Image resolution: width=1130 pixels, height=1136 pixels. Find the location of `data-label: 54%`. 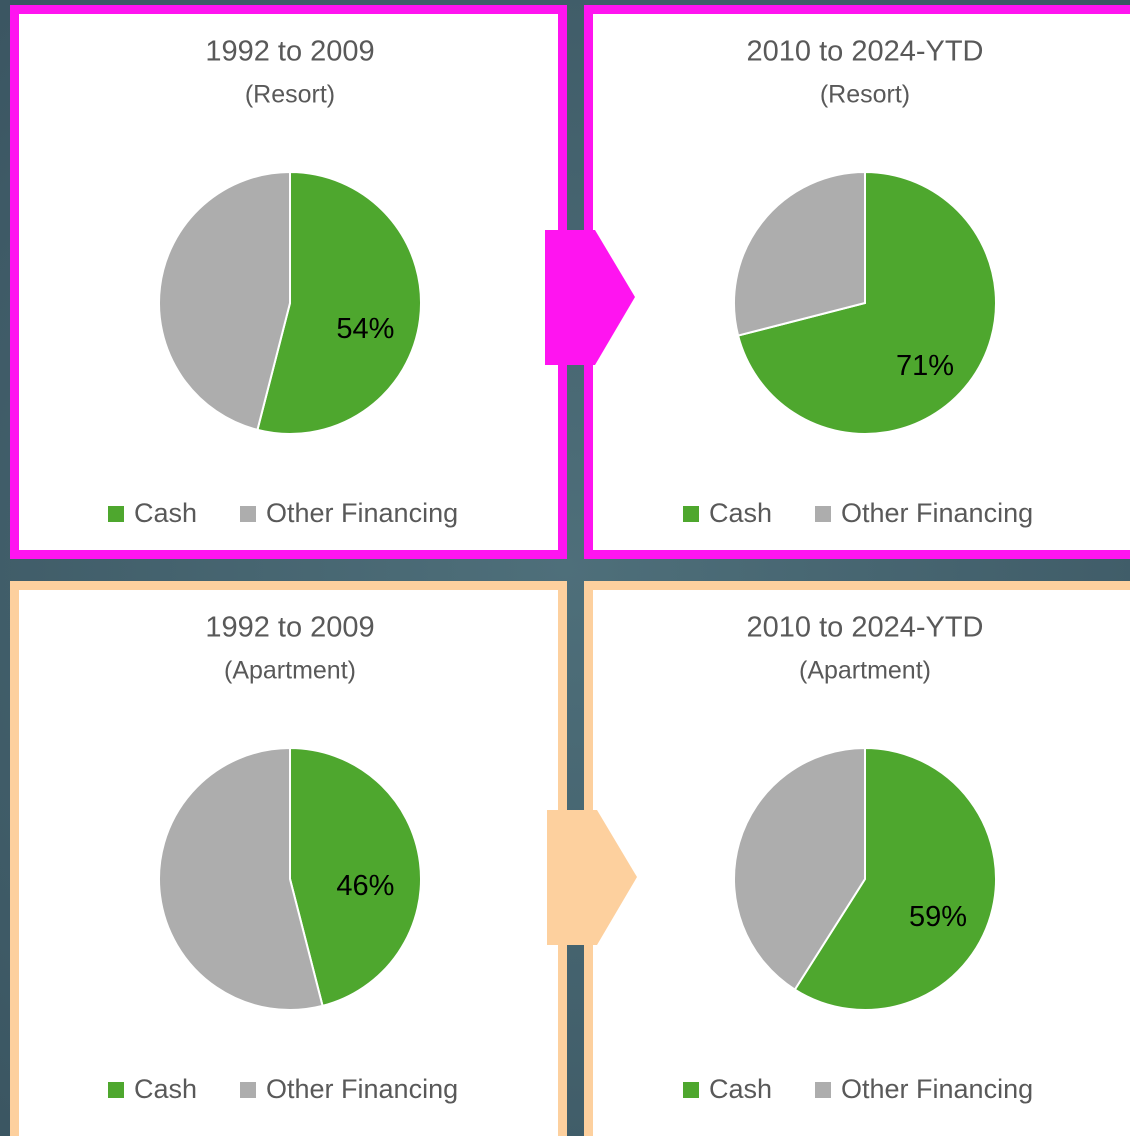

data-label: 54% is located at coordinates (365, 329).